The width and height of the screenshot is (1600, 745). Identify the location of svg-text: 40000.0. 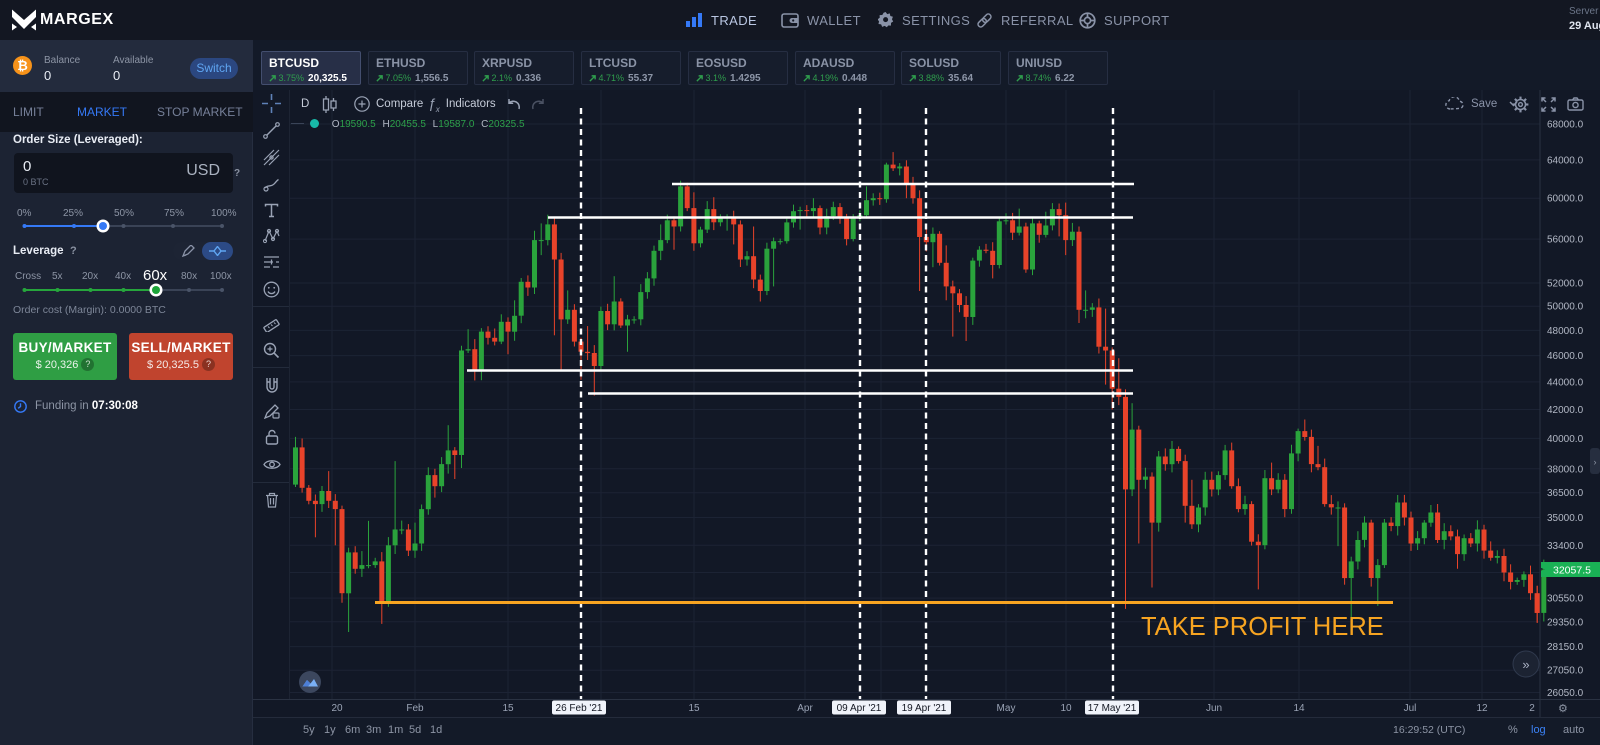
(1565, 439).